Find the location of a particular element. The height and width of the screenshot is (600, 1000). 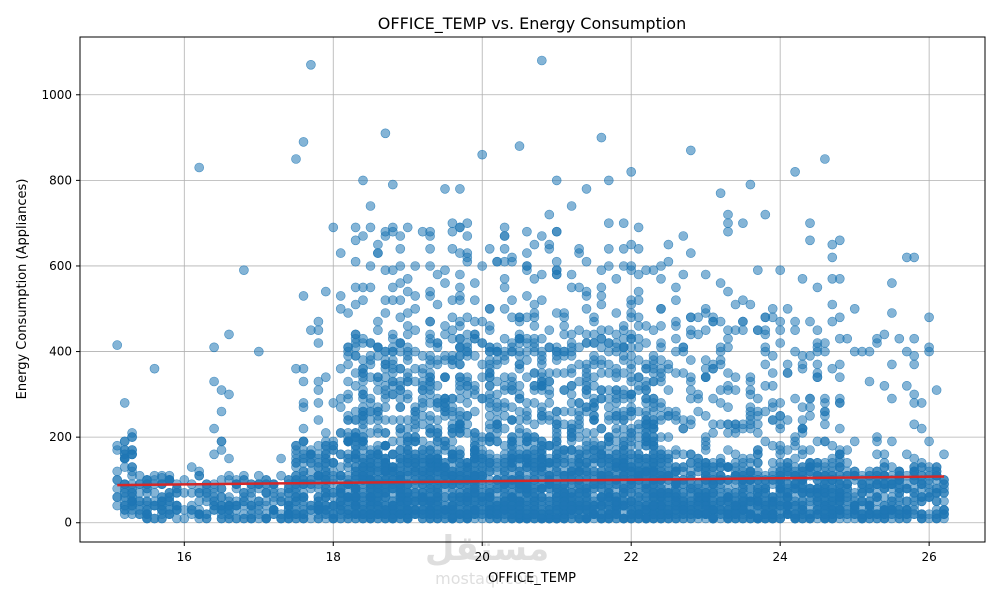

y-tick-label: 0 is located at coordinates (68, 523).